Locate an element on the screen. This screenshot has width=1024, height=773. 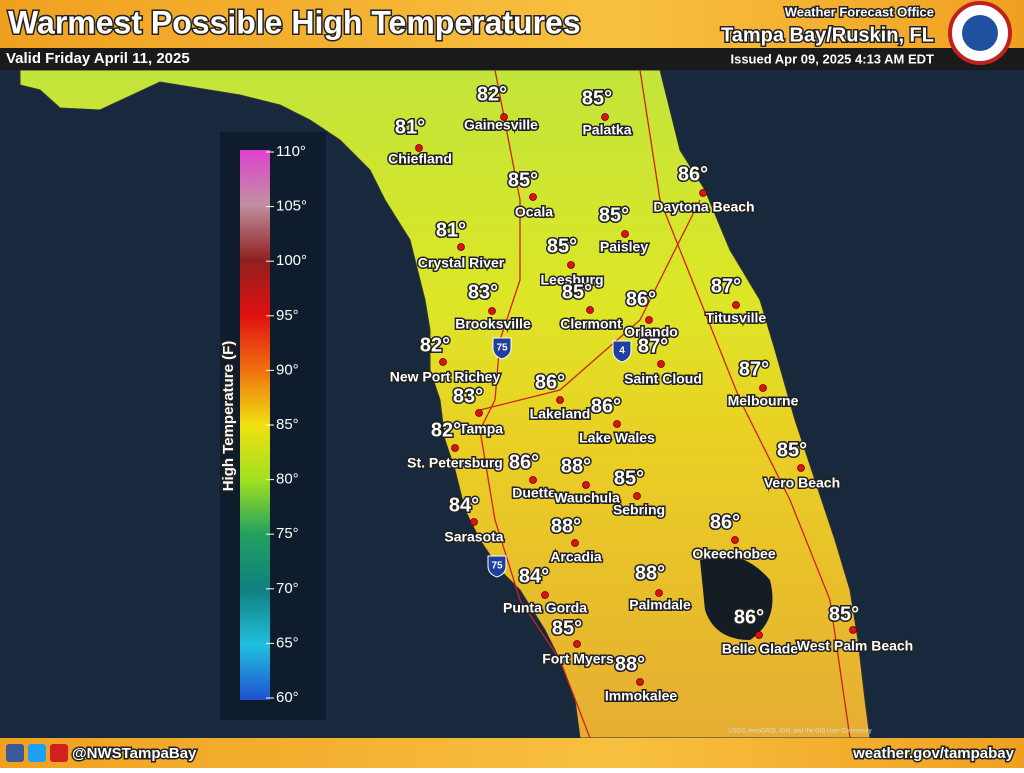
interstate-number: 4 is located at coordinates (622, 351).